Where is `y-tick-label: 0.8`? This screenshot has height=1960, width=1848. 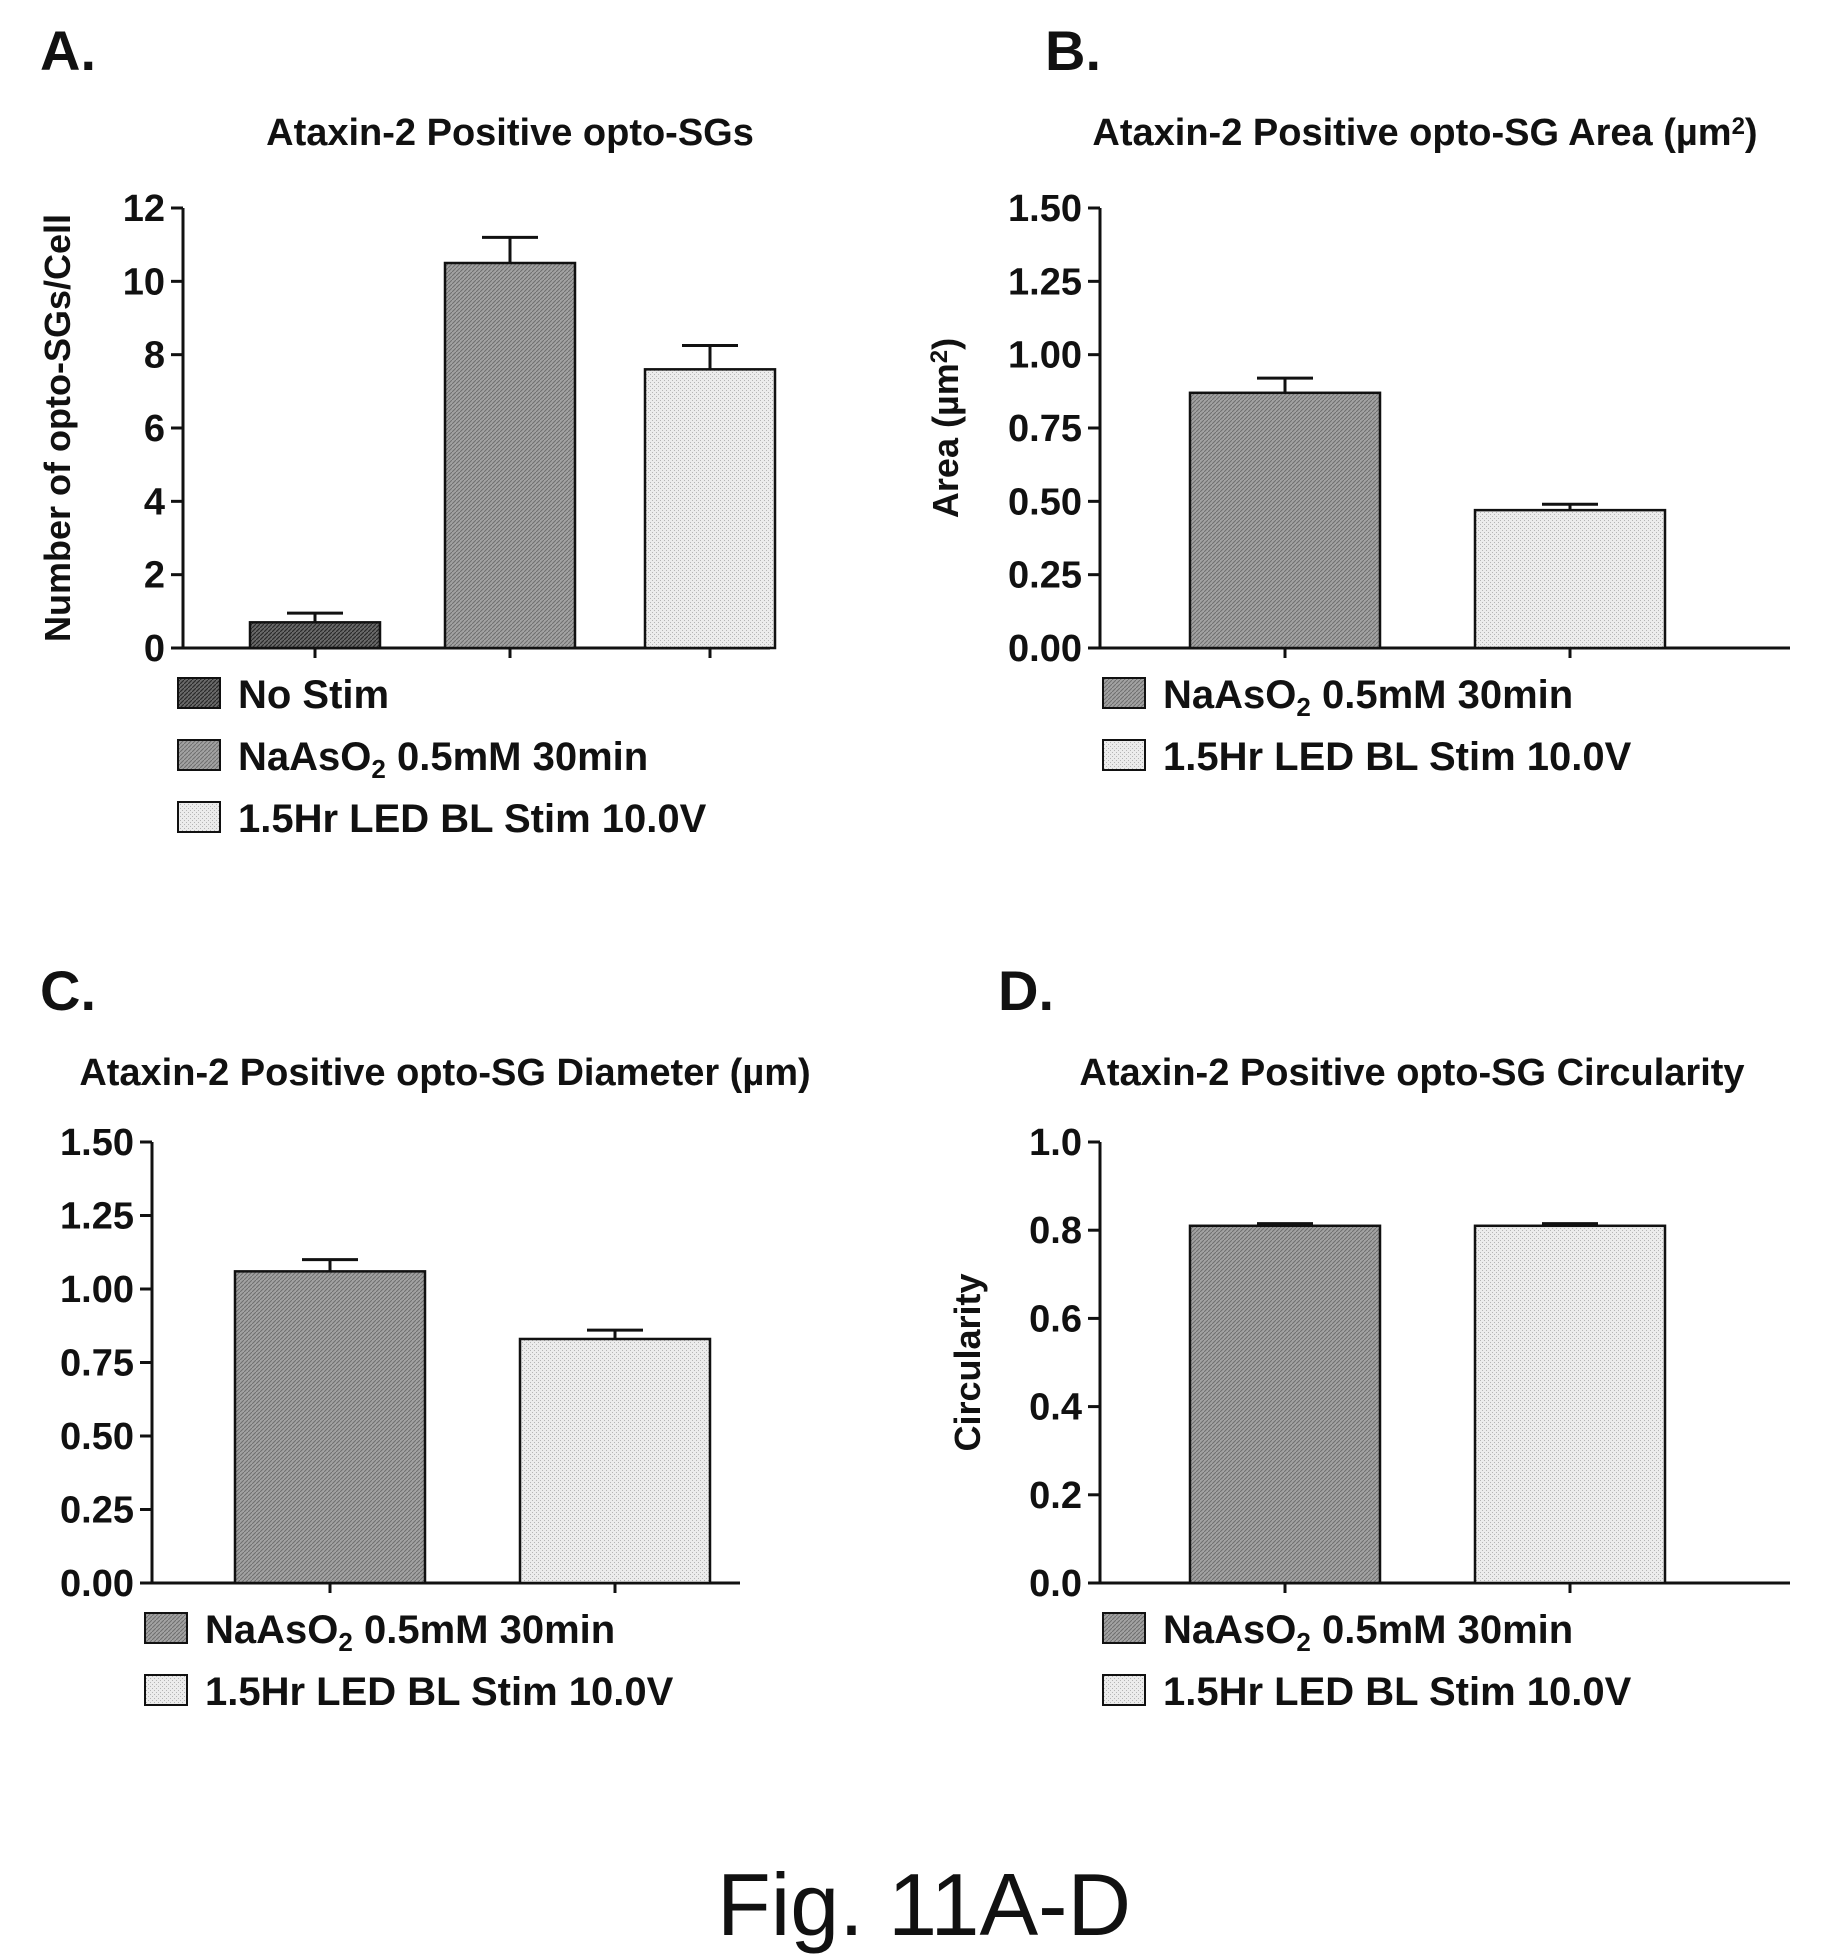
y-tick-label: 0.8 is located at coordinates (1055, 1231).